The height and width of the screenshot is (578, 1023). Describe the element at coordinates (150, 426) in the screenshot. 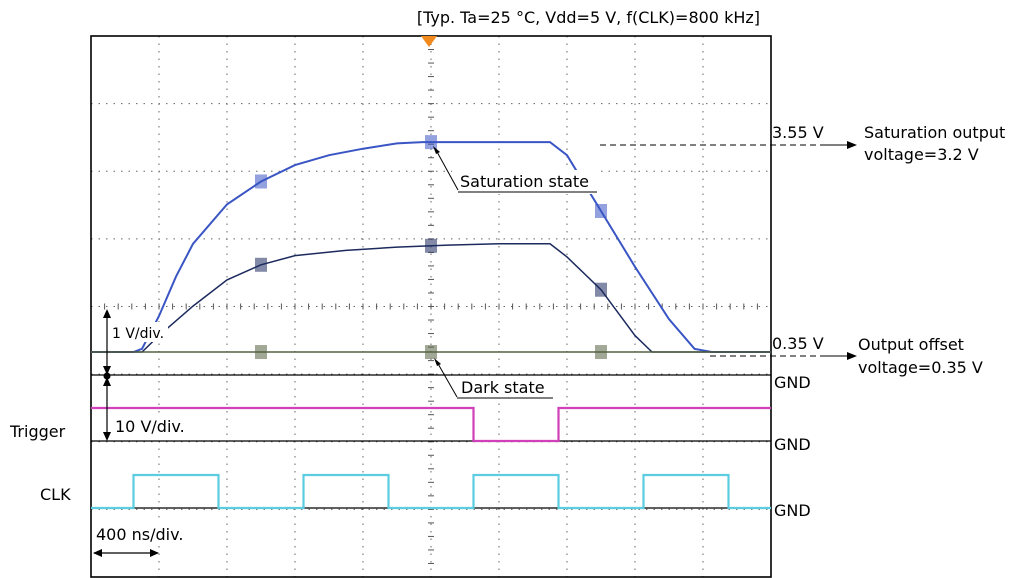

I see `scale-10v-label: 10 V/div.` at that location.